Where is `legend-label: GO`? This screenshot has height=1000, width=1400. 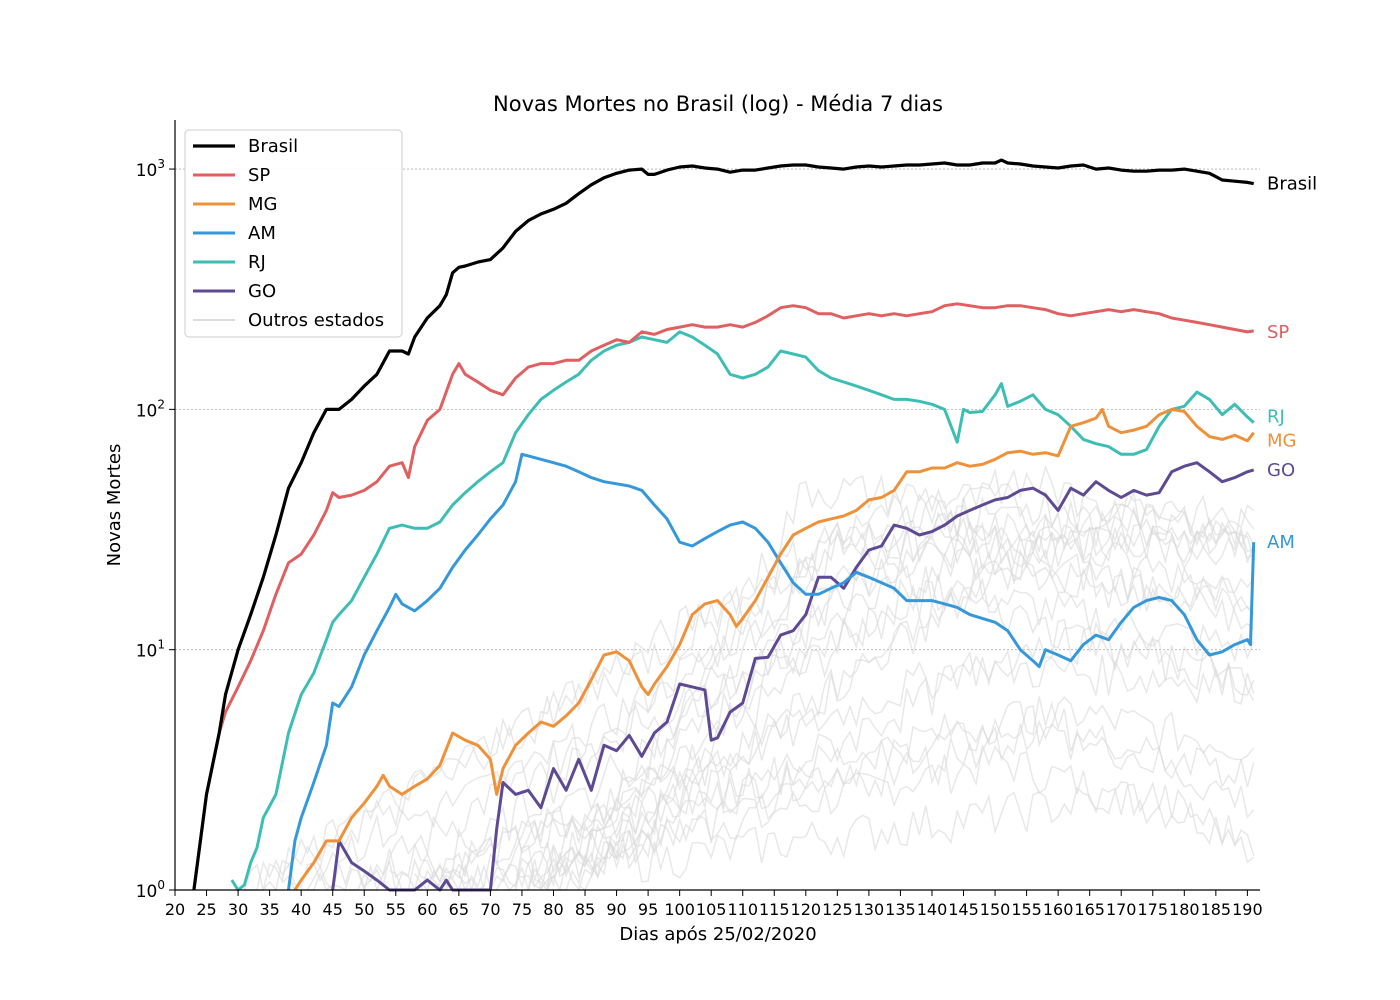
legend-label: GO is located at coordinates (262, 291).